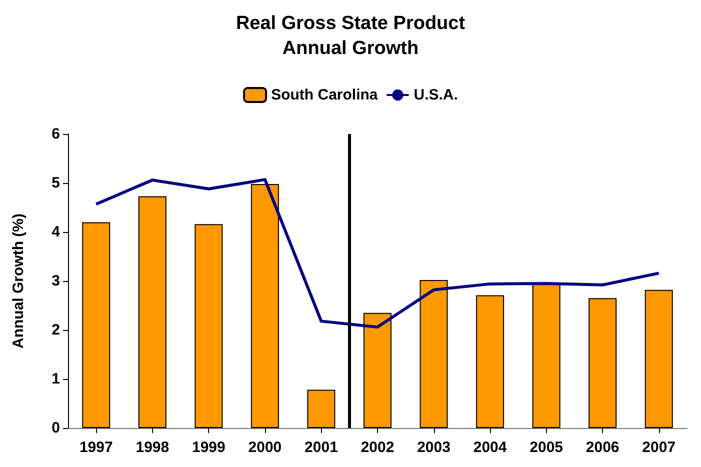 The width and height of the screenshot is (701, 467). What do you see at coordinates (56, 330) in the screenshot?
I see `y-tick-label: 2` at bounding box center [56, 330].